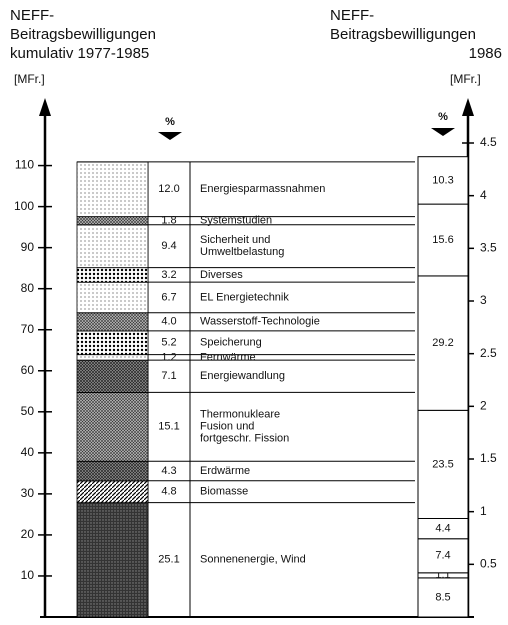 The height and width of the screenshot is (625, 508). What do you see at coordinates (32, 15) in the screenshot?
I see `left-header: NEFF-` at bounding box center [32, 15].